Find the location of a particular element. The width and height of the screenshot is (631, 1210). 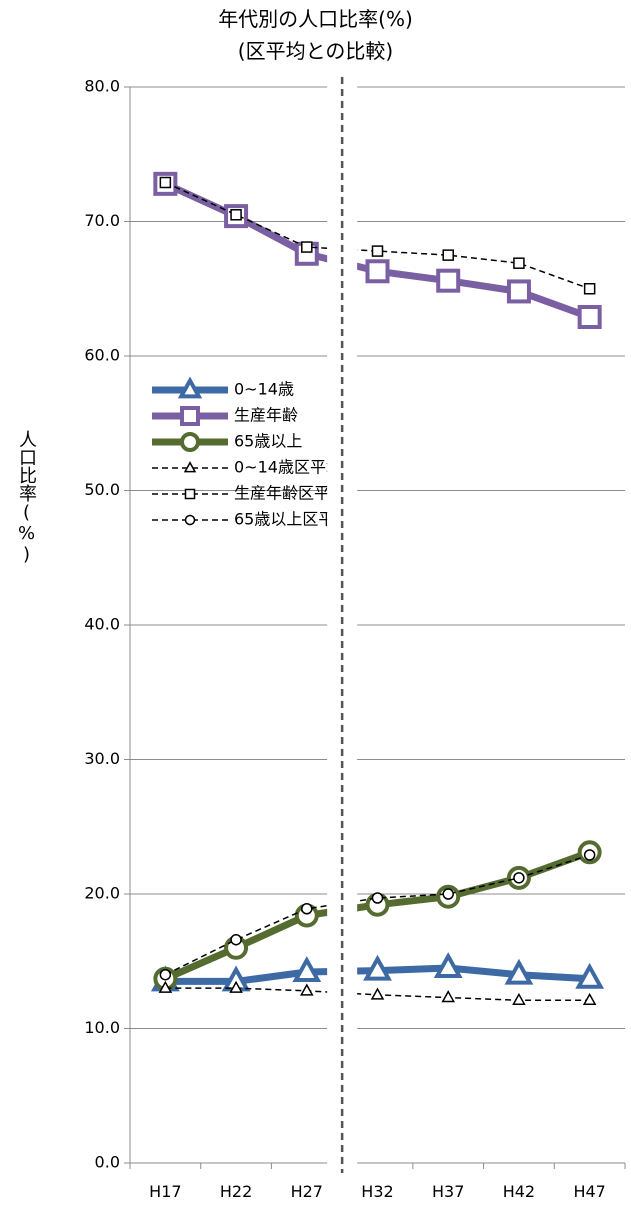

chart-subtitle: (区平均との比較) is located at coordinates (315, 51).